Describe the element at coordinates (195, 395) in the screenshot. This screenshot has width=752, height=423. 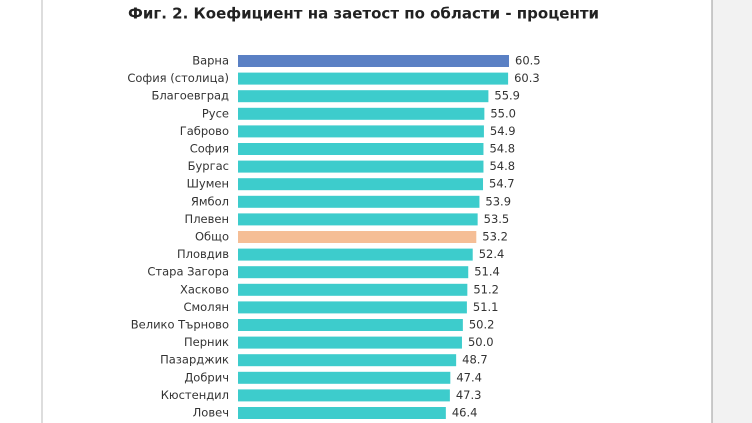
I see `category-label: Кюстендил` at that location.